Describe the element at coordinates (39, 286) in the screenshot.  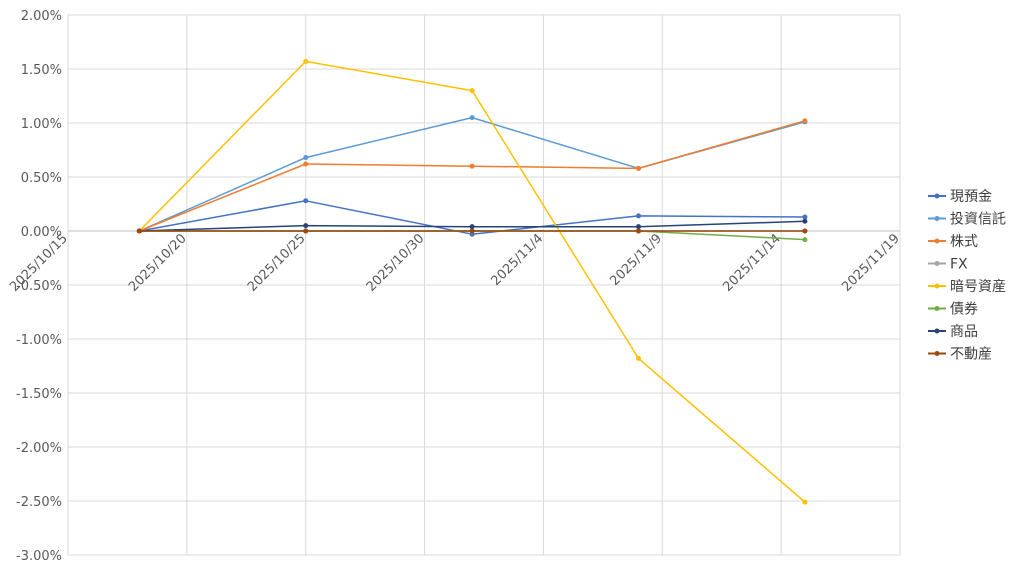
I see `y-tick-label: -0.50%` at that location.